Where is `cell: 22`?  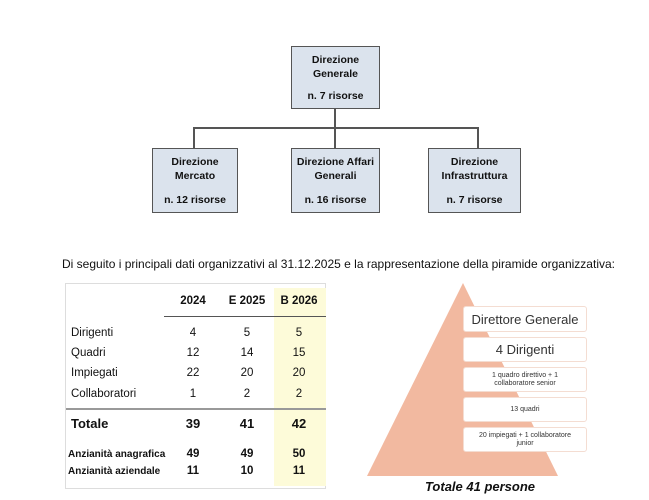
cell: 22 is located at coordinates (193, 373).